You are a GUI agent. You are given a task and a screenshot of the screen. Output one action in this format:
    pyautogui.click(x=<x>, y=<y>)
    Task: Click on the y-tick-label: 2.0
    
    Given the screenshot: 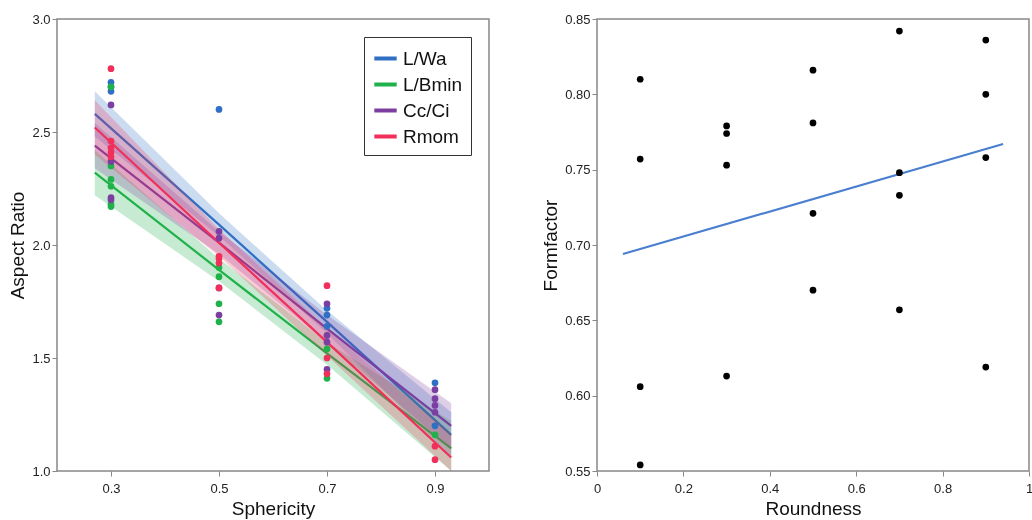 What is the action you would take?
    pyautogui.click(x=41, y=245)
    